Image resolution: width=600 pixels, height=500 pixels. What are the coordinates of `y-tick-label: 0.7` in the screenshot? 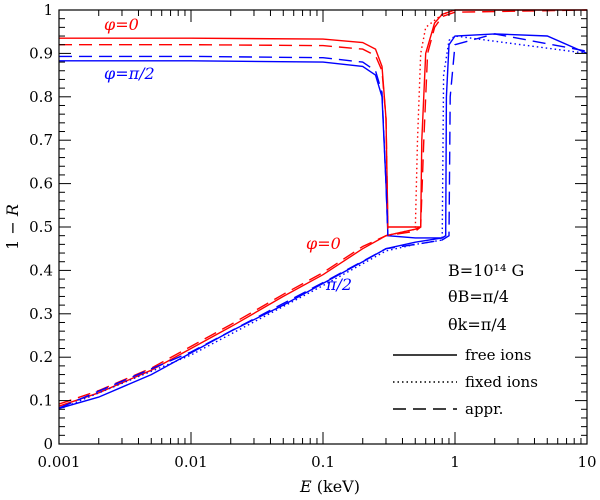 It's located at (41, 140).